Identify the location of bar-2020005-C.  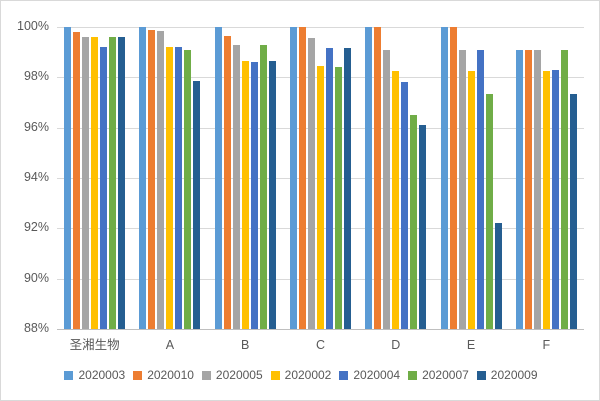
(311, 183).